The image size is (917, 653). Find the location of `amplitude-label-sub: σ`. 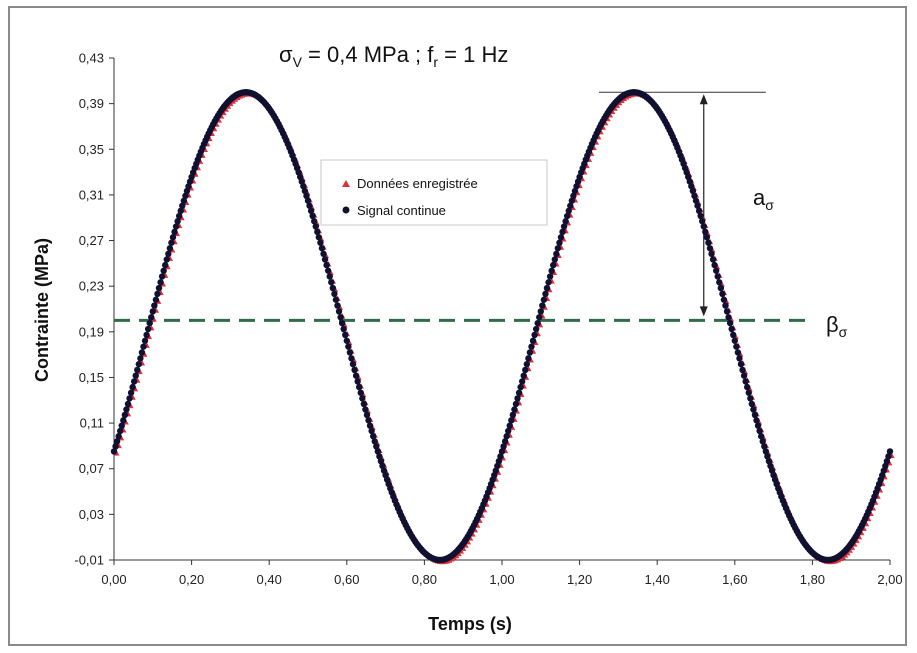

amplitude-label-sub: σ is located at coordinates (769, 205).